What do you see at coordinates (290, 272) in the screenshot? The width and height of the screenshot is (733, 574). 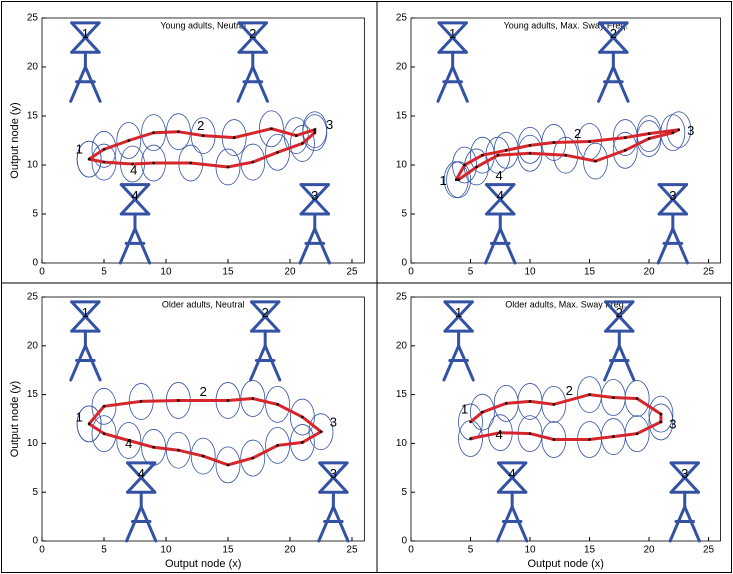 I see `x-tick-label: 20` at bounding box center [290, 272].